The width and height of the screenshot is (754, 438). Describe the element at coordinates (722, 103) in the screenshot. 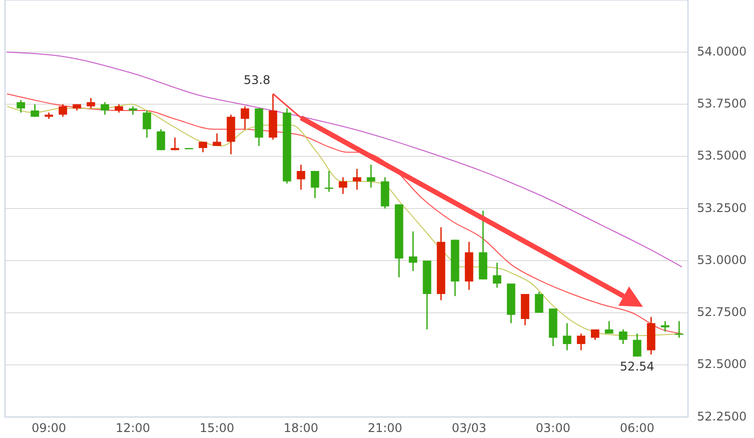

I see `y-tick-label: 53.7500` at that location.